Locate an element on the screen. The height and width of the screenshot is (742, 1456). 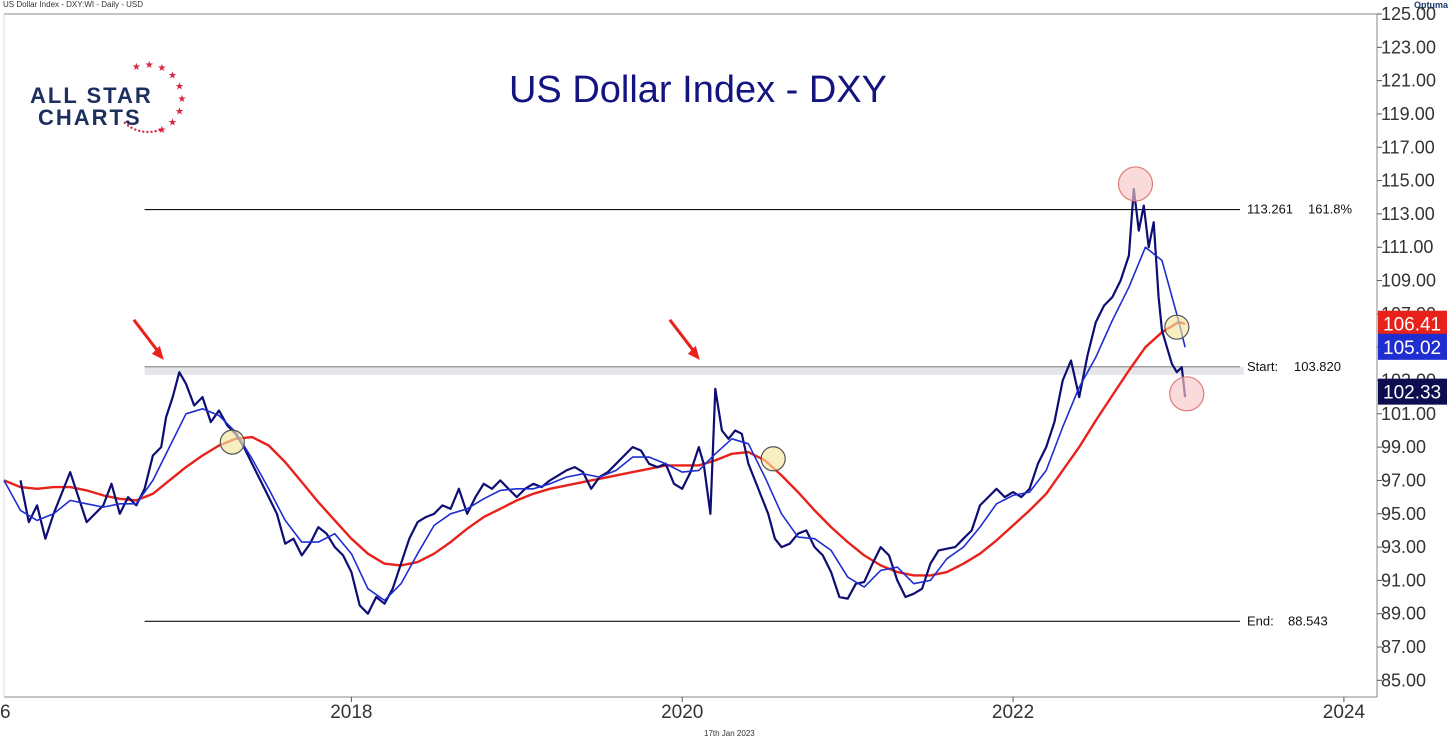
chart-title: US Dollar Index - DXY is located at coordinates (698, 90).